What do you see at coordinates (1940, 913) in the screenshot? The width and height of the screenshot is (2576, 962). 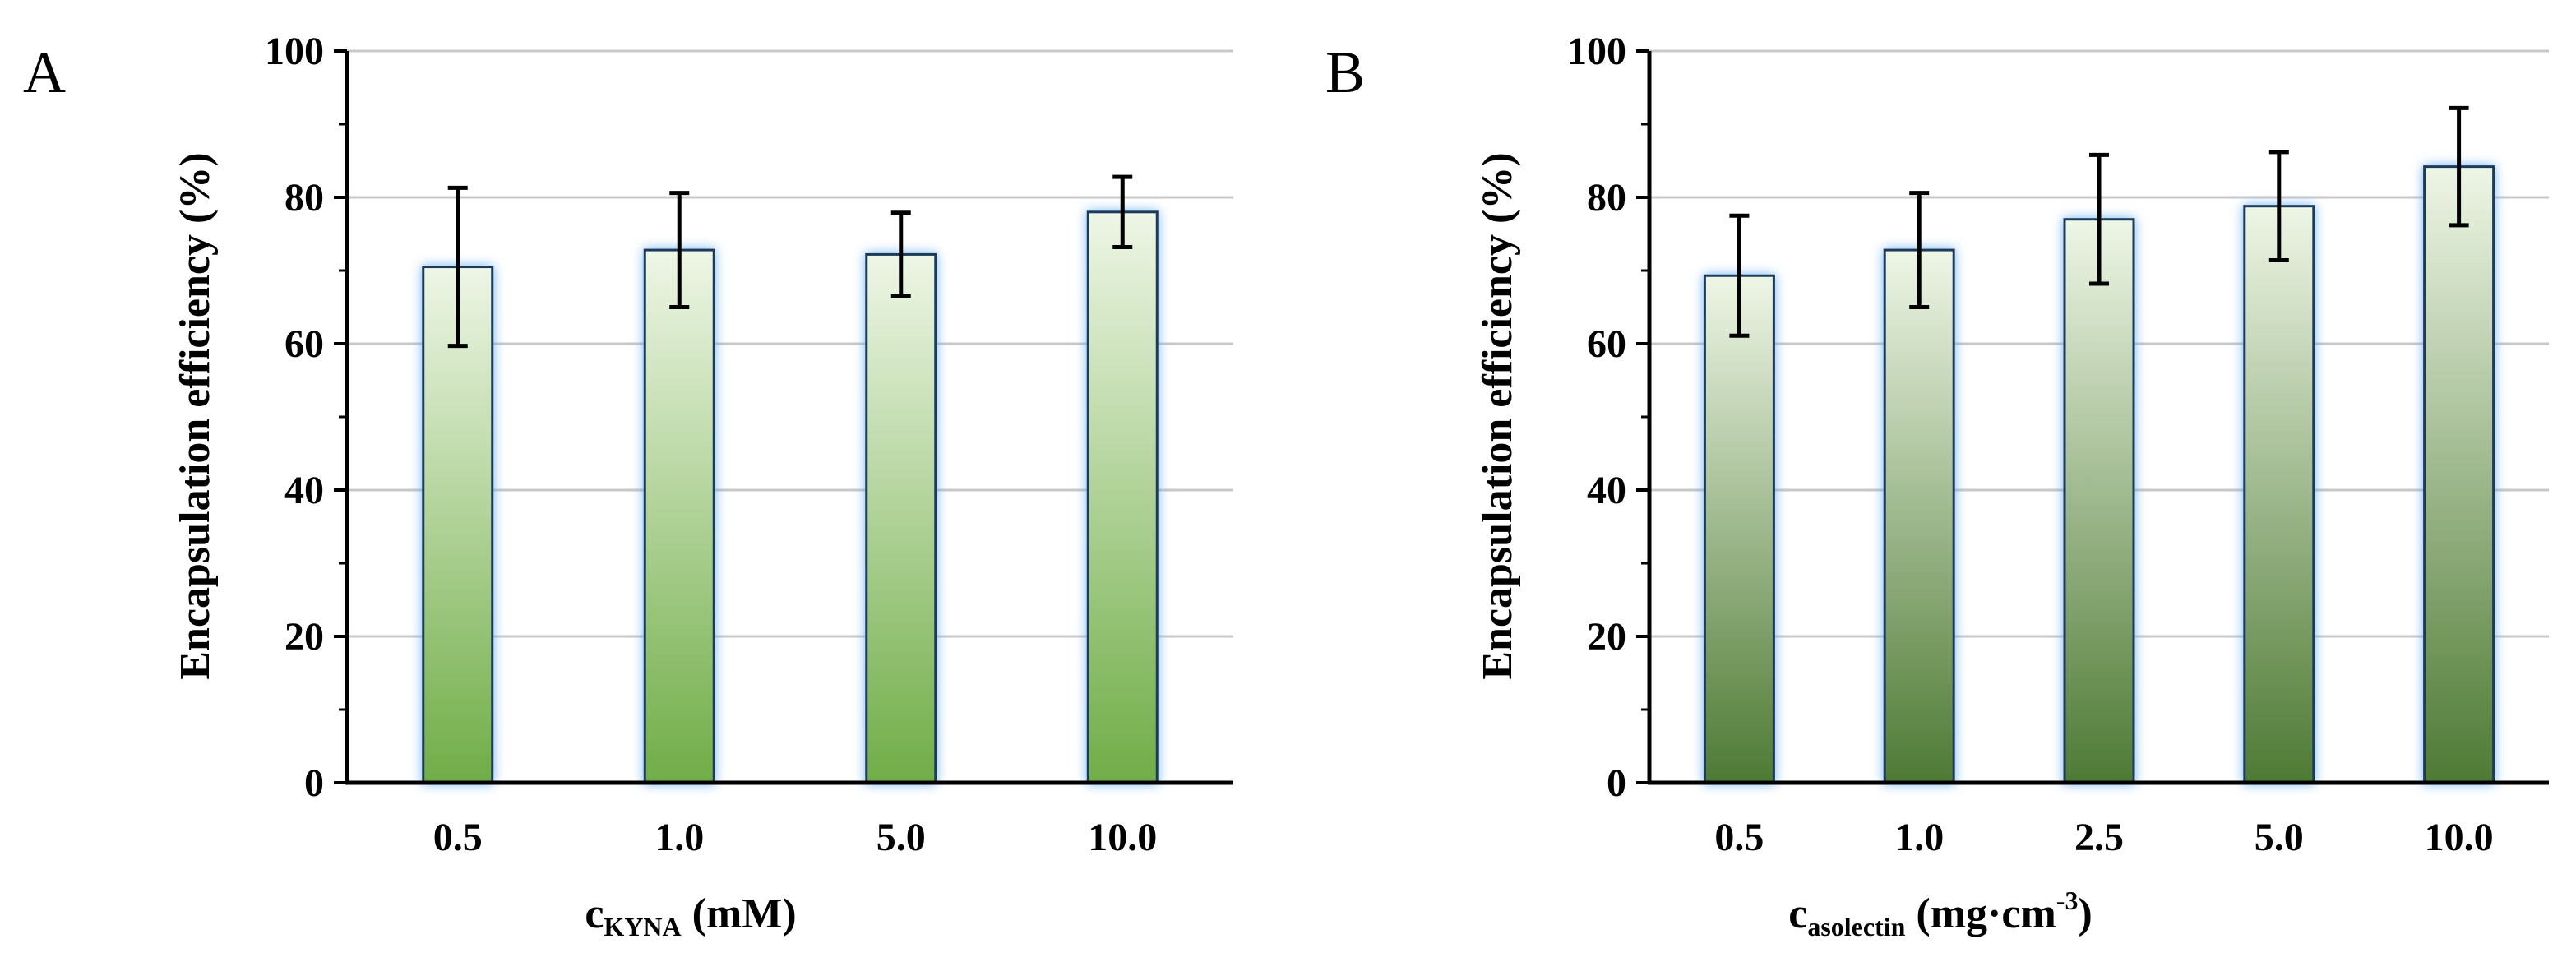 I see `x-axis-title-b: casolectin (mg·cm-3)` at bounding box center [1940, 913].